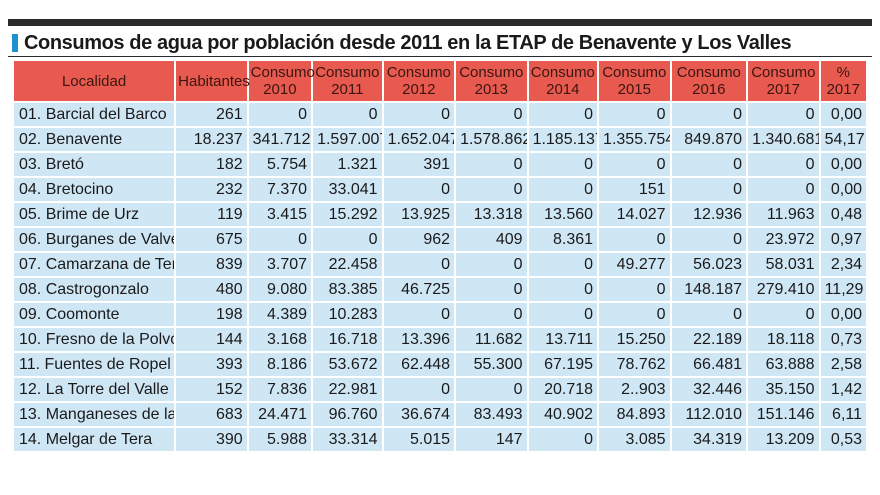 The image size is (880, 495). I want to click on cell-consumo: 10.283, so click(347, 314).